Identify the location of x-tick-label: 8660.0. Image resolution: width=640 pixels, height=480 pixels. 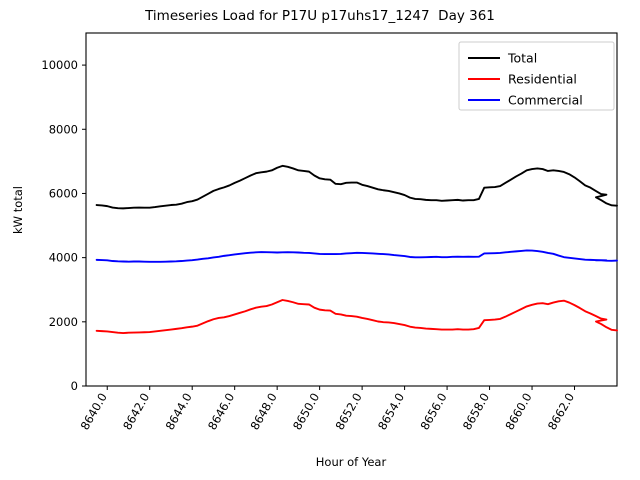
(518, 412).